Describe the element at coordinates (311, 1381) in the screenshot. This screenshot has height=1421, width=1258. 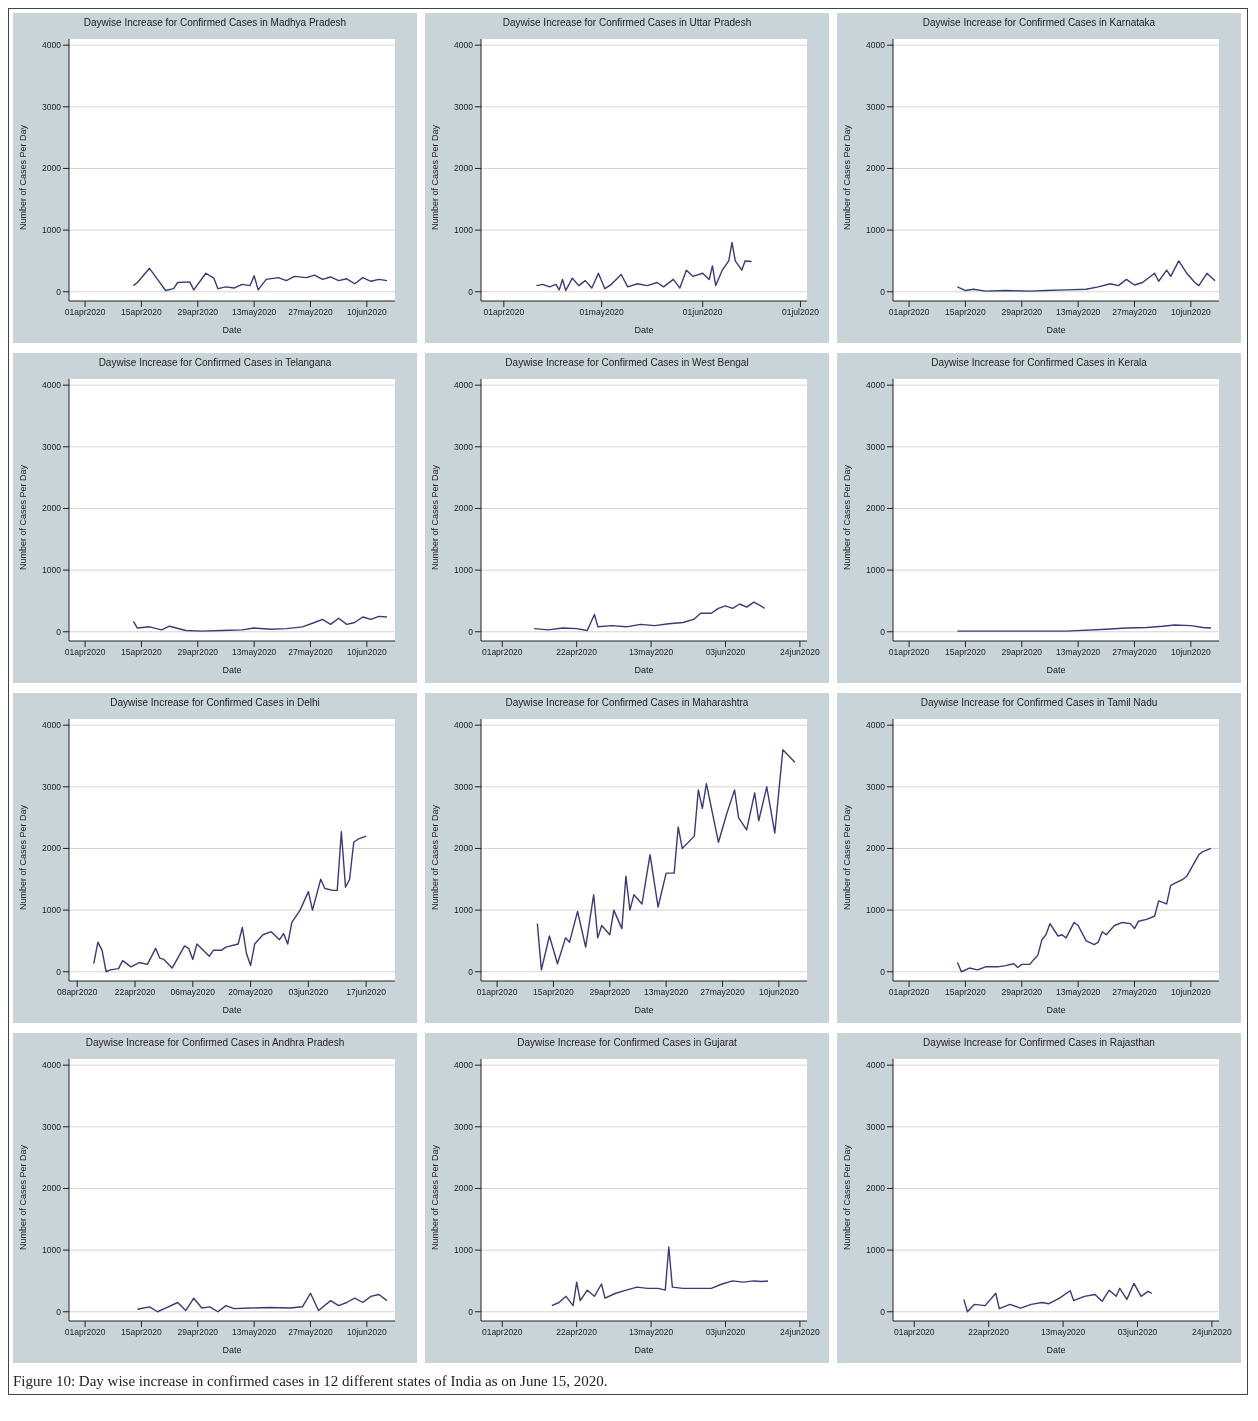
I see `caption: Figure 10: Day wise increase in confirmed cases in 12 different states of India as on June 15, 2020.` at that location.